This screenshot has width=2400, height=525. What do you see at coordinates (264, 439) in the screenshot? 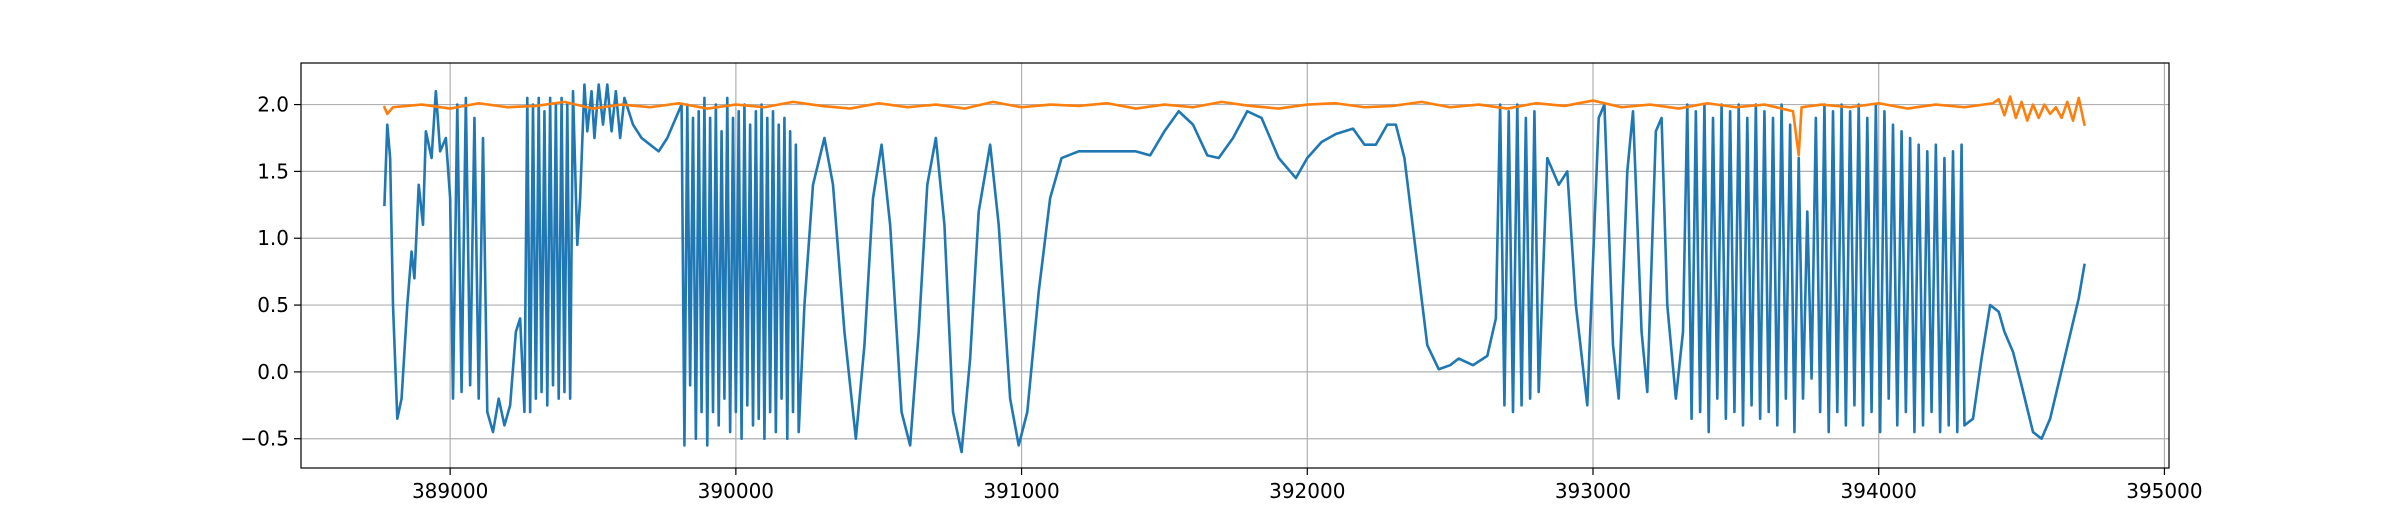
I see `y-tick-label: −0.5` at bounding box center [264, 439].